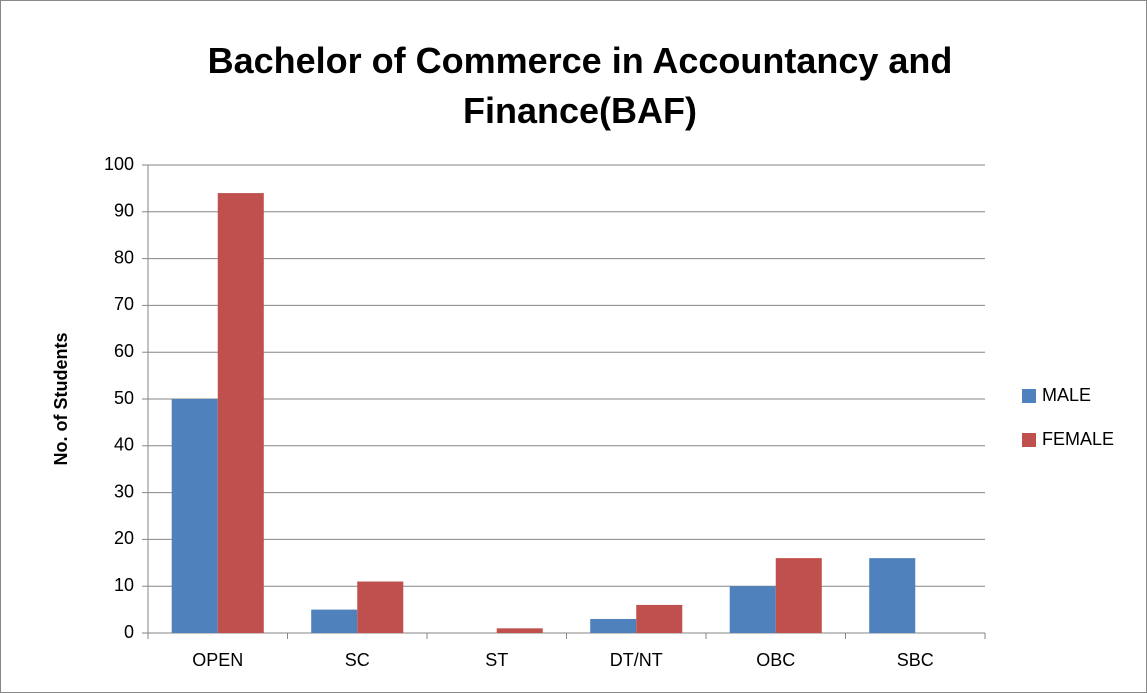 The height and width of the screenshot is (693, 1147). I want to click on y-axis-label: No. of Students, so click(61, 399).